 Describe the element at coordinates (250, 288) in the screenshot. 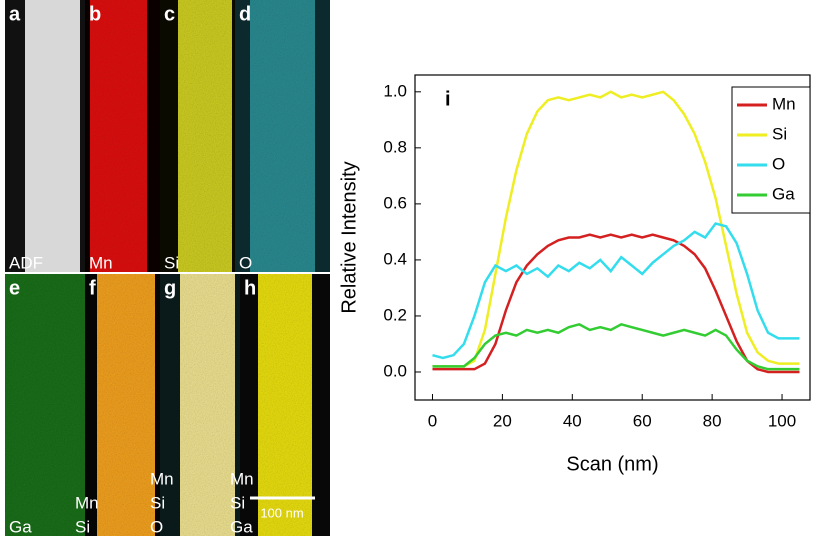

I see `panel-letter: h` at that location.